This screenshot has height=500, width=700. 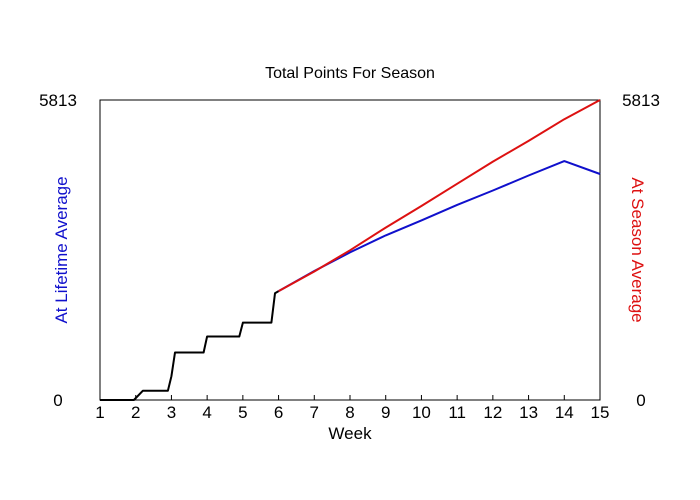 I want to click on x-tick-label-5: 5, so click(x=242, y=412).